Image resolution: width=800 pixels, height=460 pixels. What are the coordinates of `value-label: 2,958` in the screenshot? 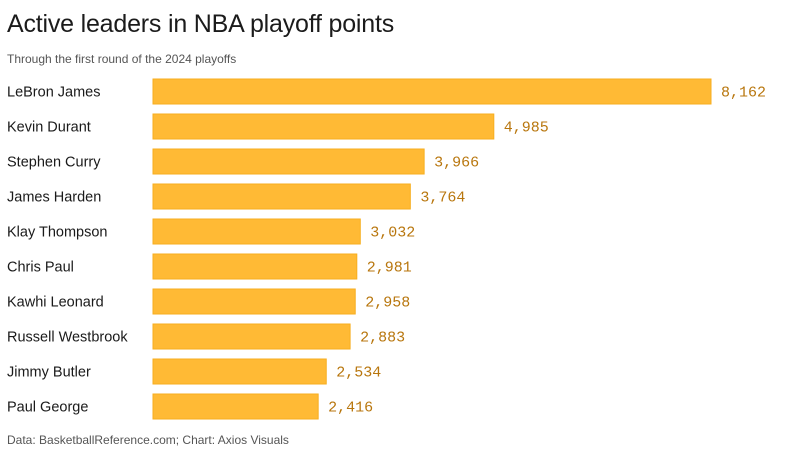 It's located at (387, 303).